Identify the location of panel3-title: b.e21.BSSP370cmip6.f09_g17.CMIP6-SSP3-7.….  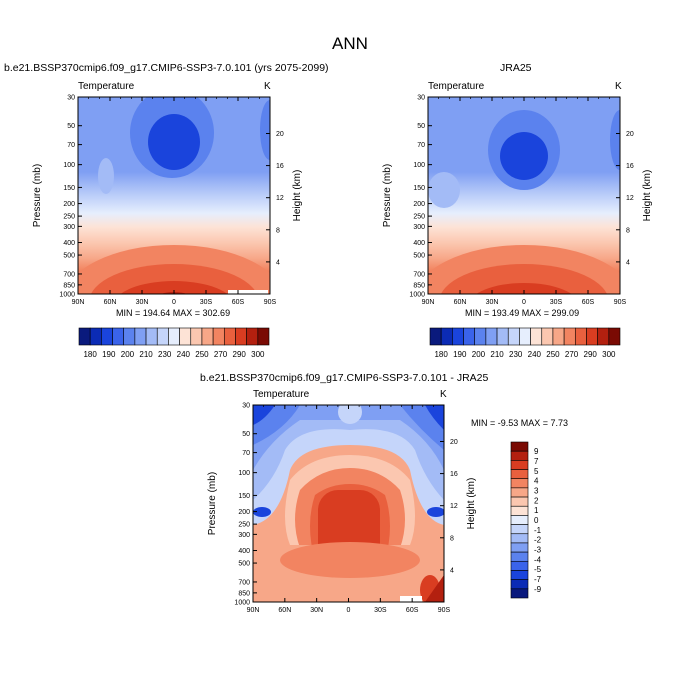
(344, 378).